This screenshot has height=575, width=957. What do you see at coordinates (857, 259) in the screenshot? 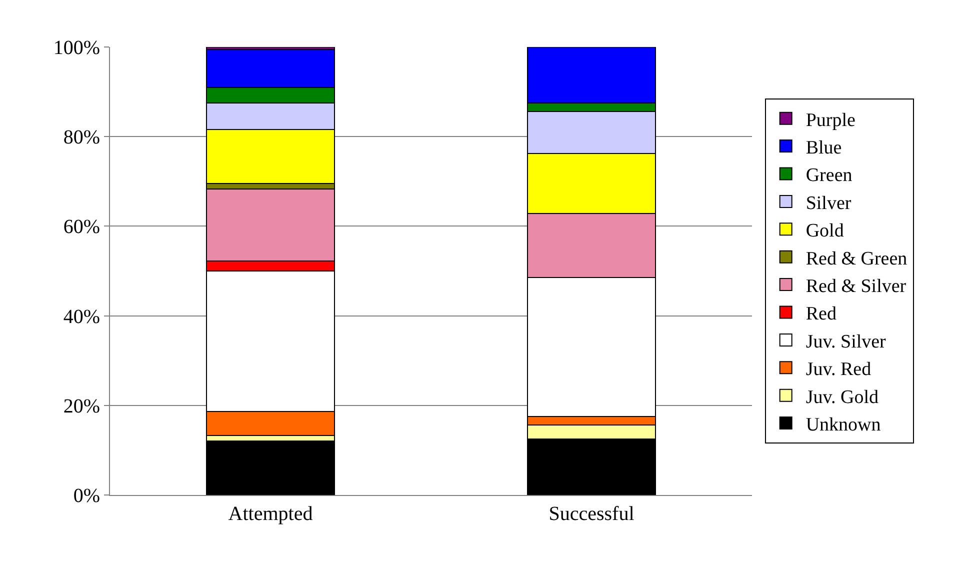
I see `legend-label: Red & Green` at bounding box center [857, 259].